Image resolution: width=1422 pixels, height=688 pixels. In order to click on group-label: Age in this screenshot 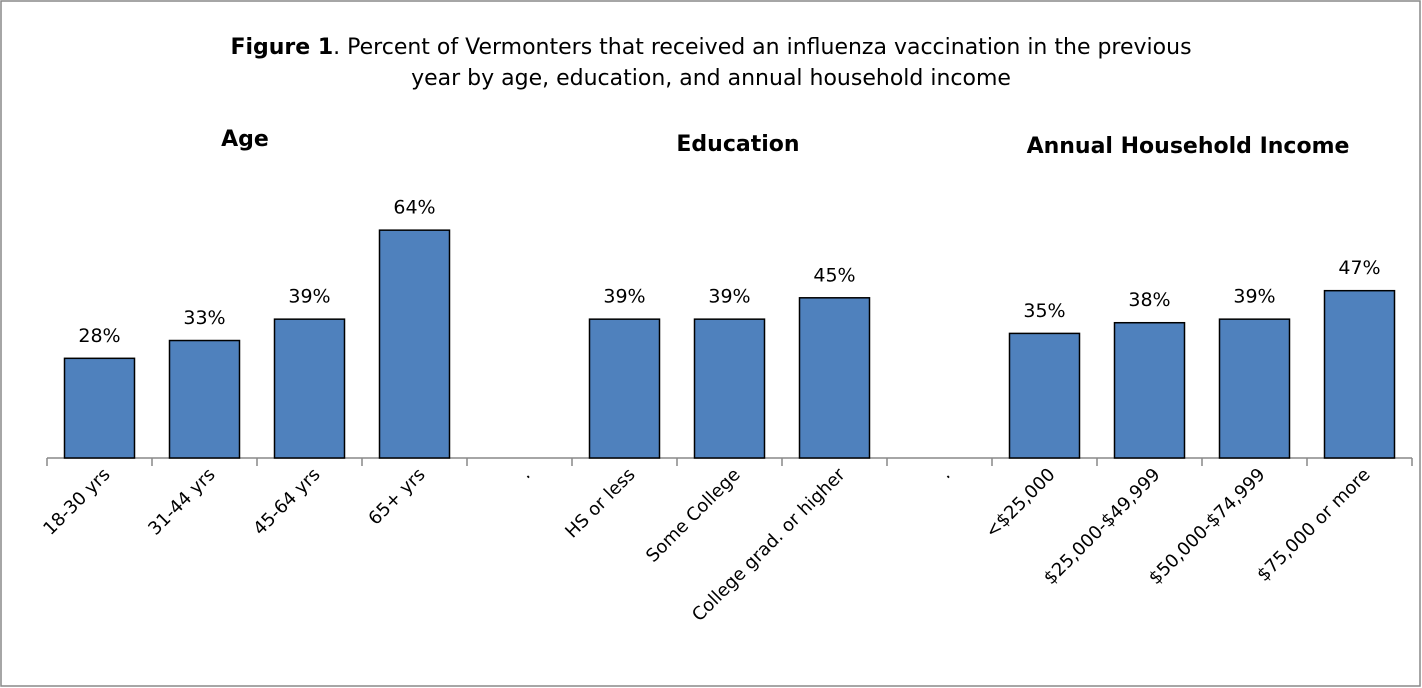, I will do `click(245, 139)`.